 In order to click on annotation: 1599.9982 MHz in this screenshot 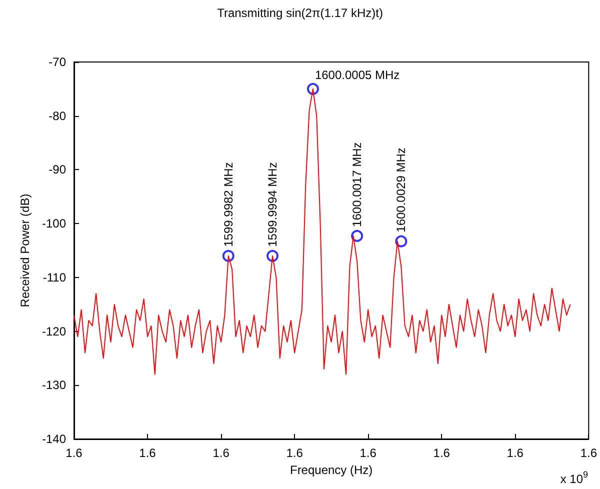, I will do `click(228, 204)`.